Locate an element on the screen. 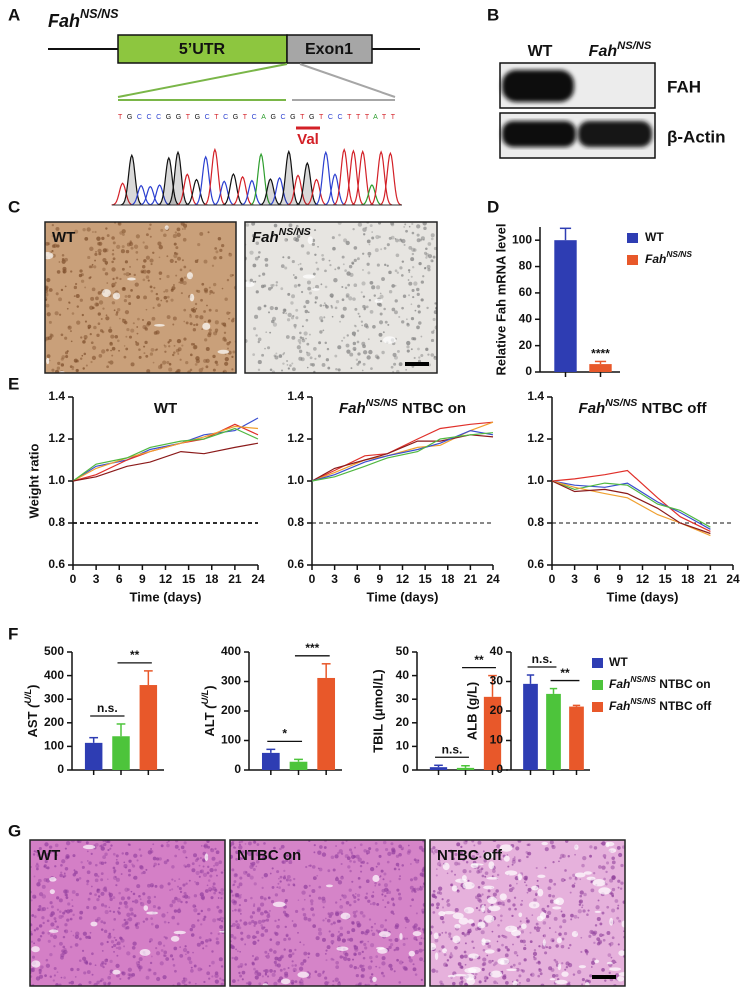 This screenshot has width=744, height=991. x-tick-label: 15 is located at coordinates (665, 579).